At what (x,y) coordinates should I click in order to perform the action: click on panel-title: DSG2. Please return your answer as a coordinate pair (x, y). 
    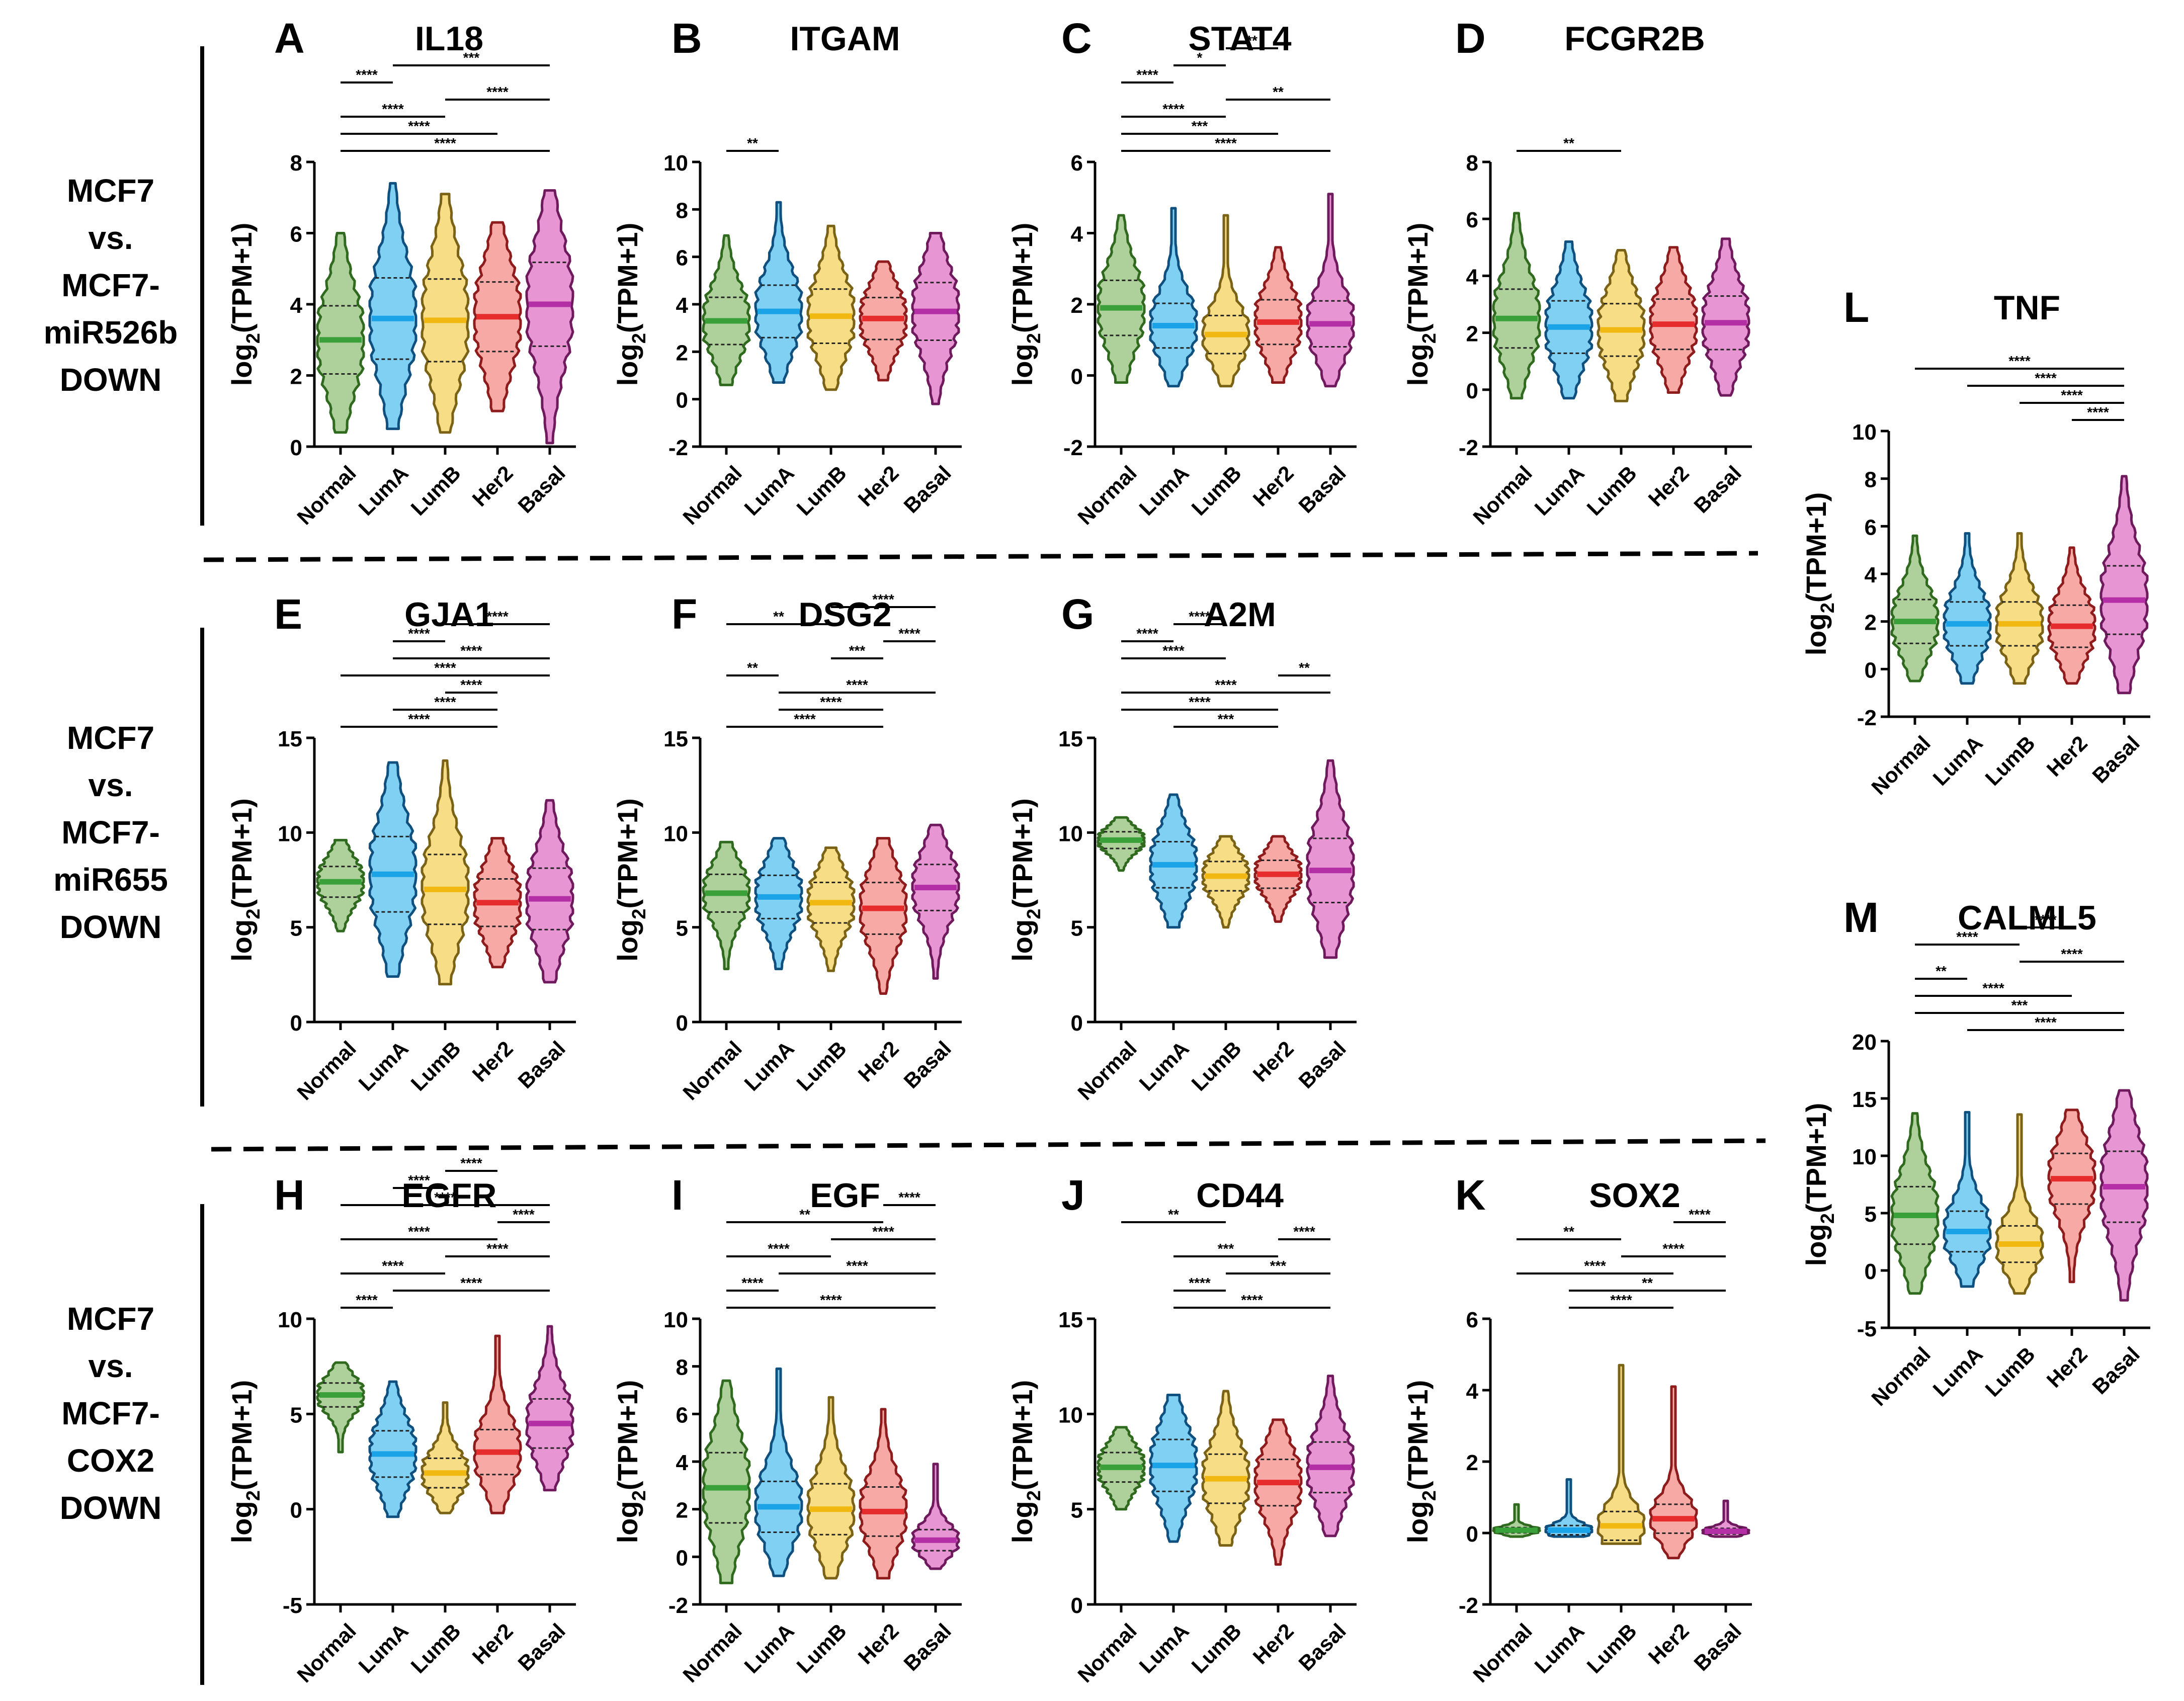
    Looking at the image, I should click on (844, 615).